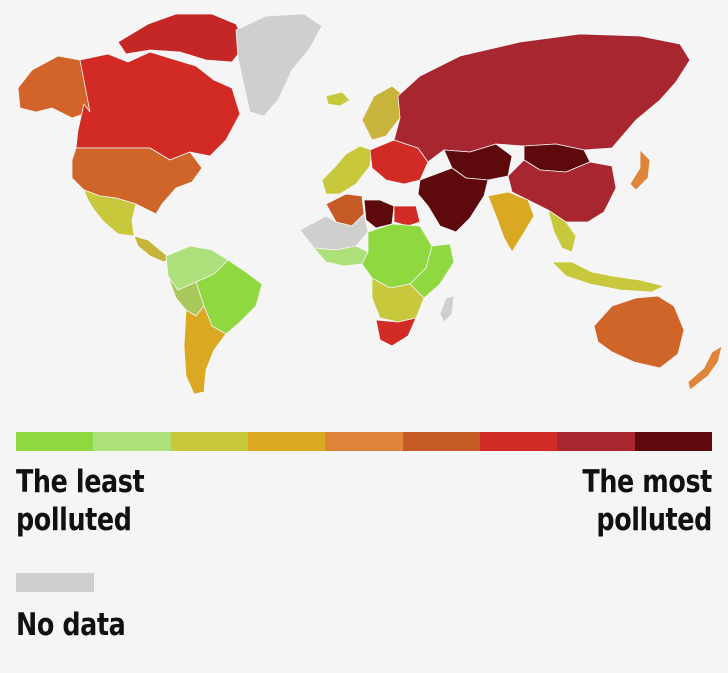 The height and width of the screenshot is (673, 728). What do you see at coordinates (137, 181) in the screenshot?
I see `map-region-usa` at bounding box center [137, 181].